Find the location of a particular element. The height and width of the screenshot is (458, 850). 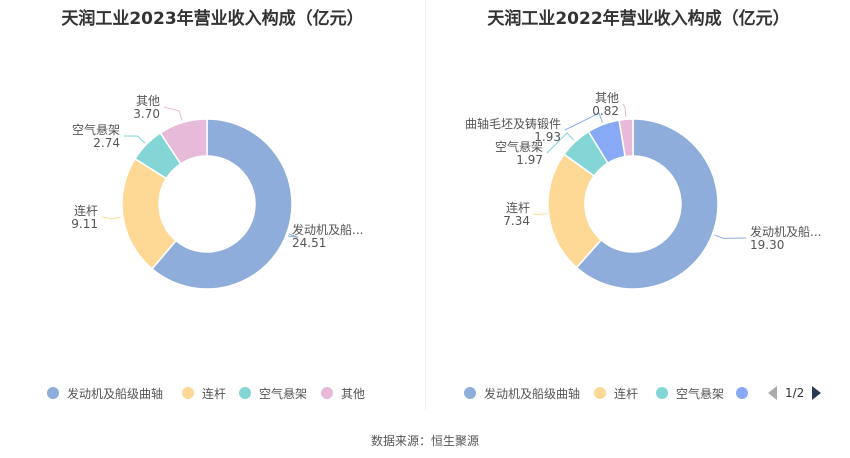

legend-2023: 发动机及船级曲轴 连杆 空气悬架 其他 is located at coordinates (212, 393).